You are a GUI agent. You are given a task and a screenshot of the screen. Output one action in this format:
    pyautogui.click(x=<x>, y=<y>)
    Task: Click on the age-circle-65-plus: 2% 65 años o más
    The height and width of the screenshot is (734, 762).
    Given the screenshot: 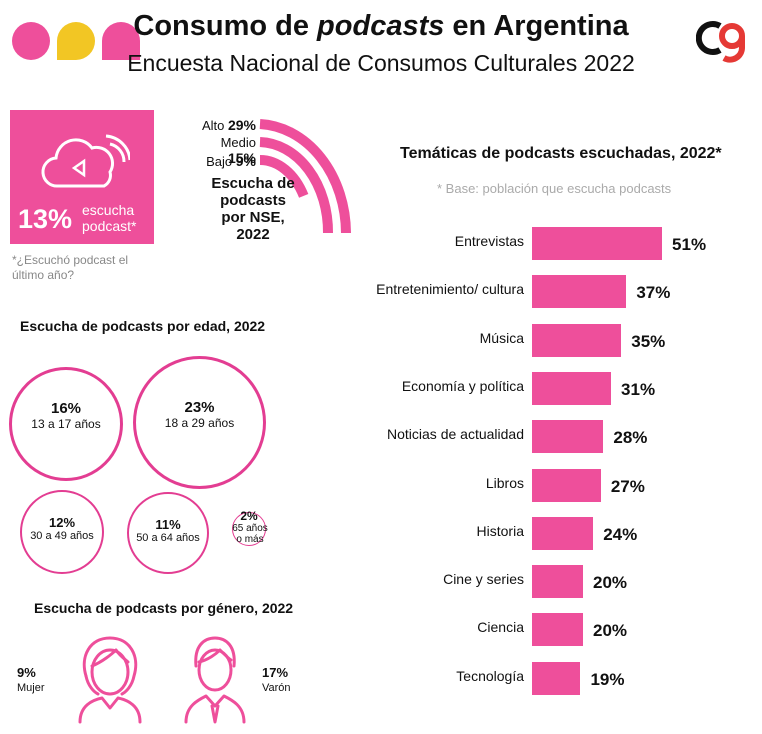 What is the action you would take?
    pyautogui.click(x=250, y=527)
    